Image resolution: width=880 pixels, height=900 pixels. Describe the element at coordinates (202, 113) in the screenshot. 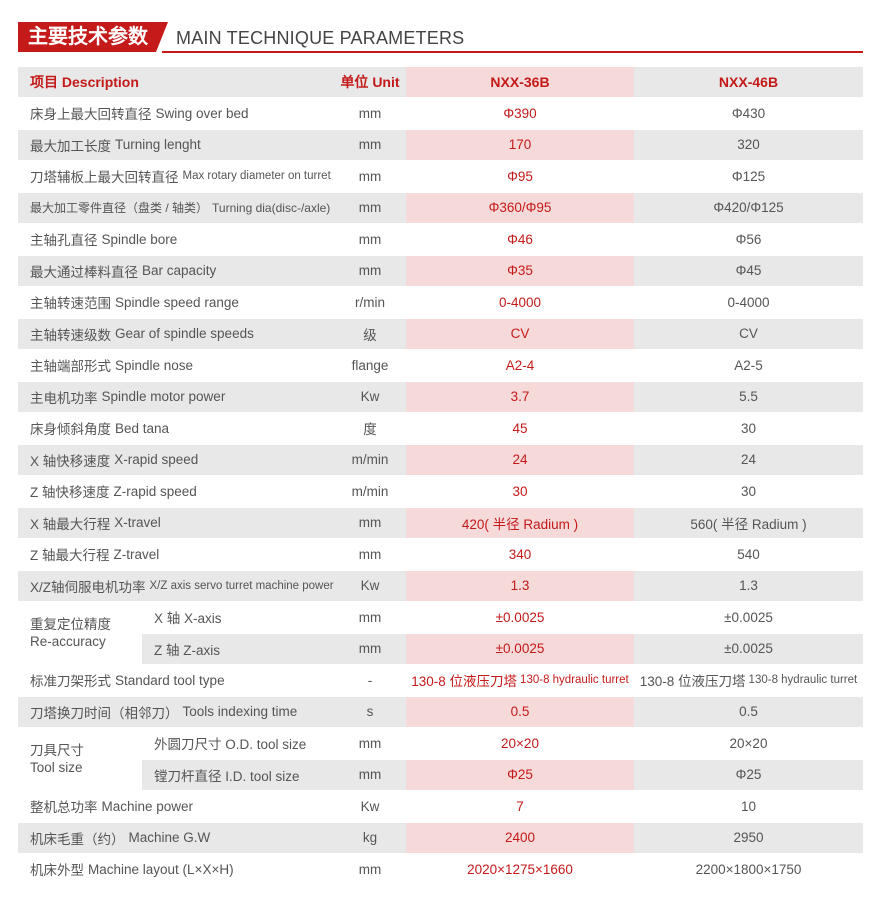

I see `description-en: Swing over bed` at that location.